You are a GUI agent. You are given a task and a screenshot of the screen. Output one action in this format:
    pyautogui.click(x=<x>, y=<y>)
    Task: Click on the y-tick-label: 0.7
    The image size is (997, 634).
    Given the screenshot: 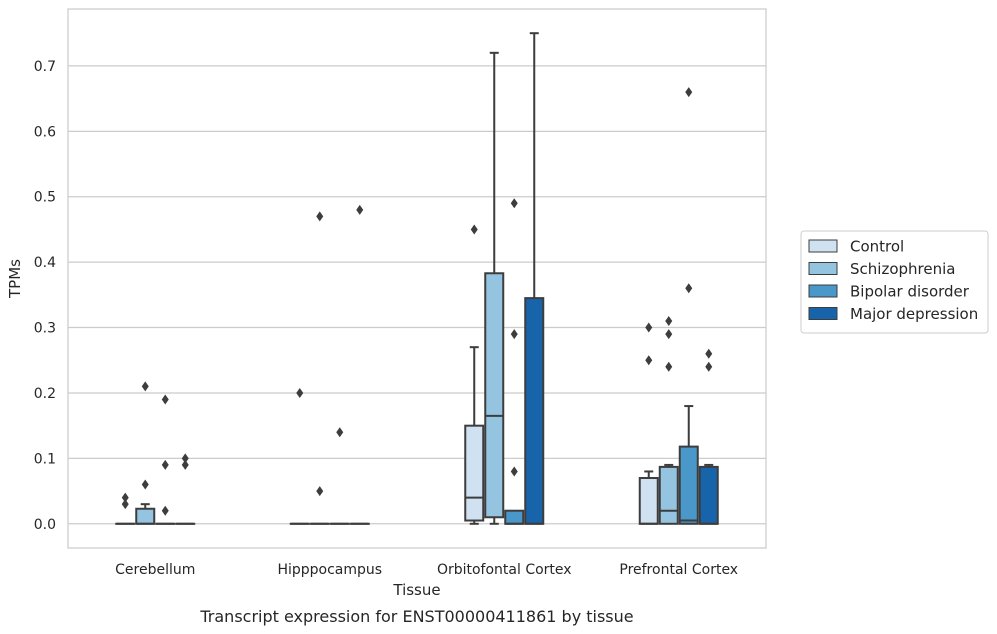 What is the action you would take?
    pyautogui.click(x=45, y=67)
    